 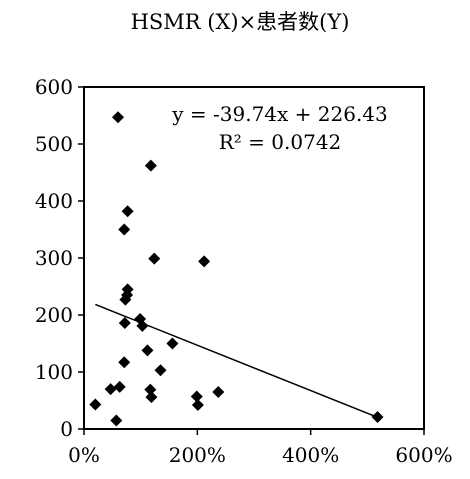 I want to click on trendline-r-squared: R² = 0.0742, so click(x=280, y=142).